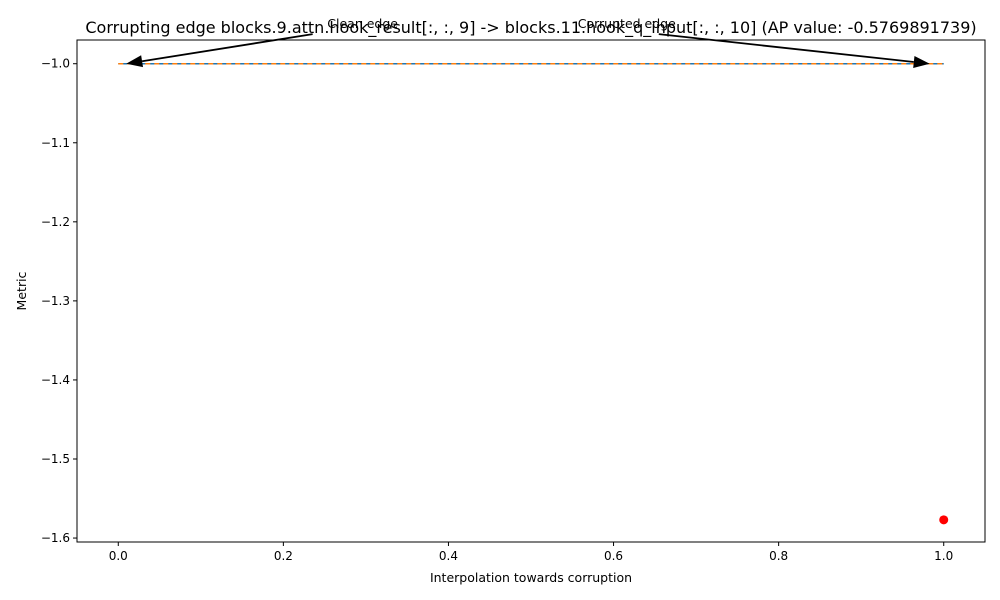  Describe the element at coordinates (55, 538) in the screenshot. I see `y-tick-label: −1.6` at that location.